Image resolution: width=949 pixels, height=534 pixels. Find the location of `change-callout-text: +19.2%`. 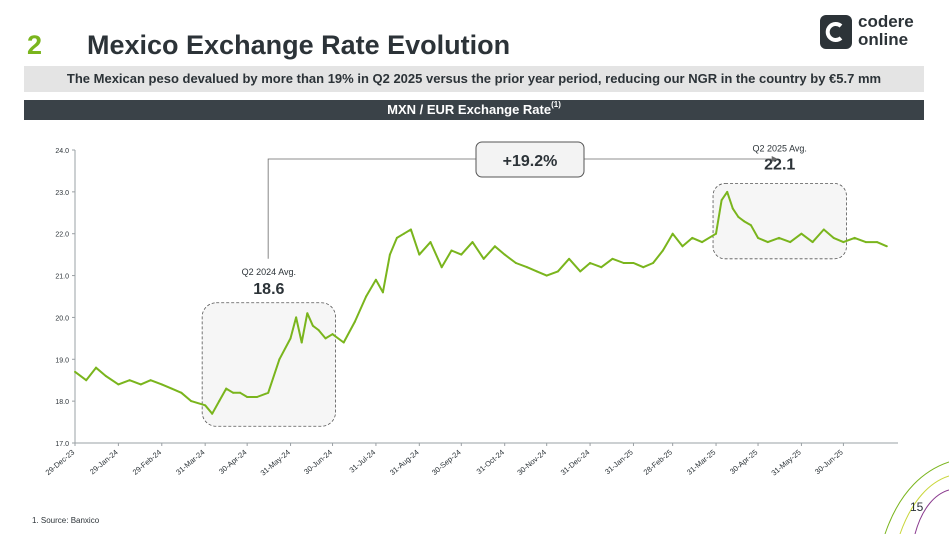

change-callout-text: +19.2% is located at coordinates (530, 161).